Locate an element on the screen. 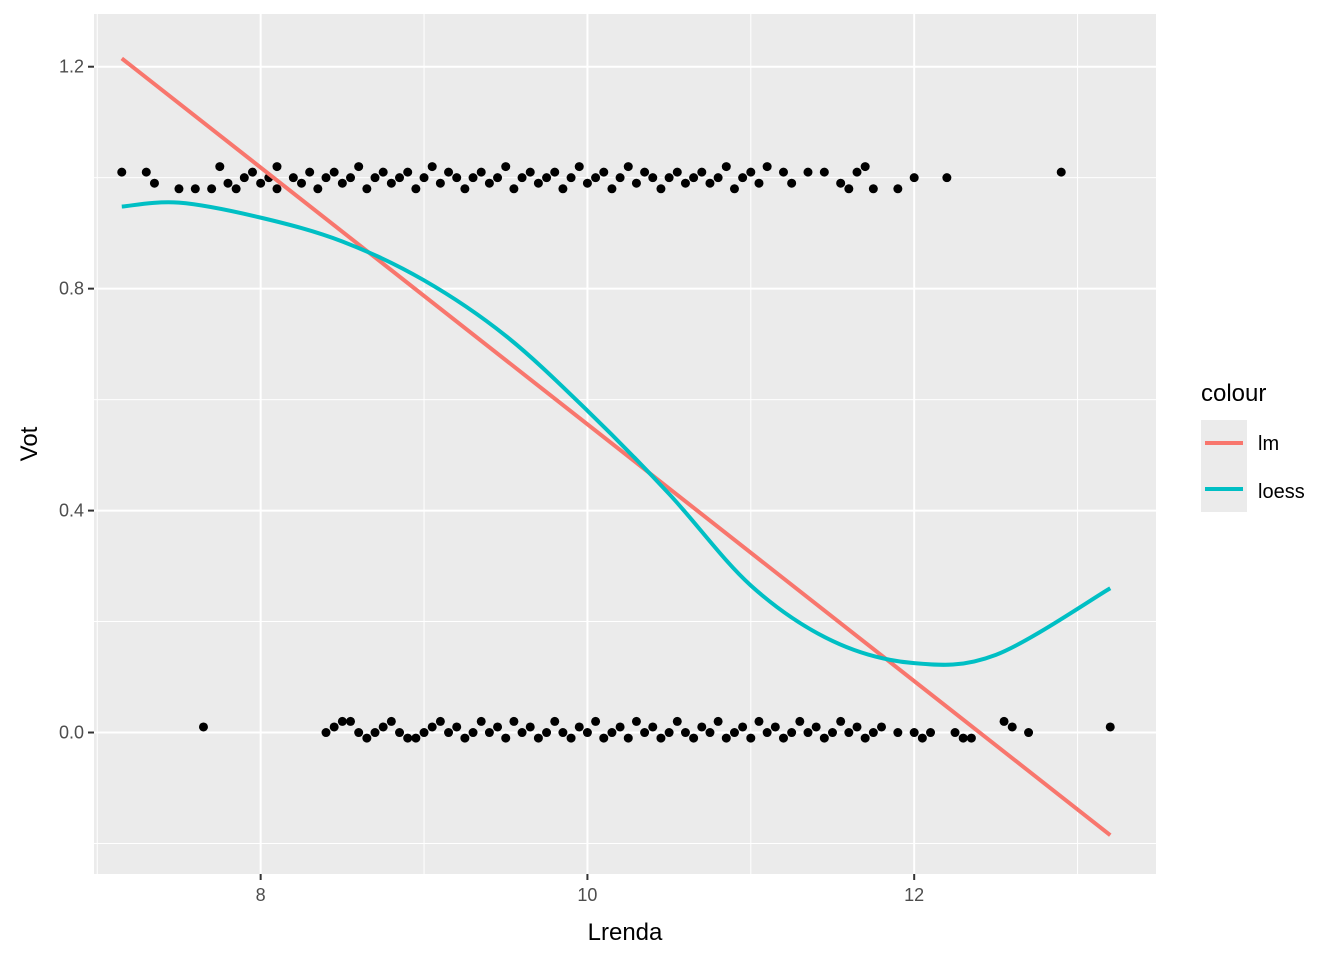 This screenshot has height=960, width=1344. y-tick-label-2: 0.8 is located at coordinates (71, 289).